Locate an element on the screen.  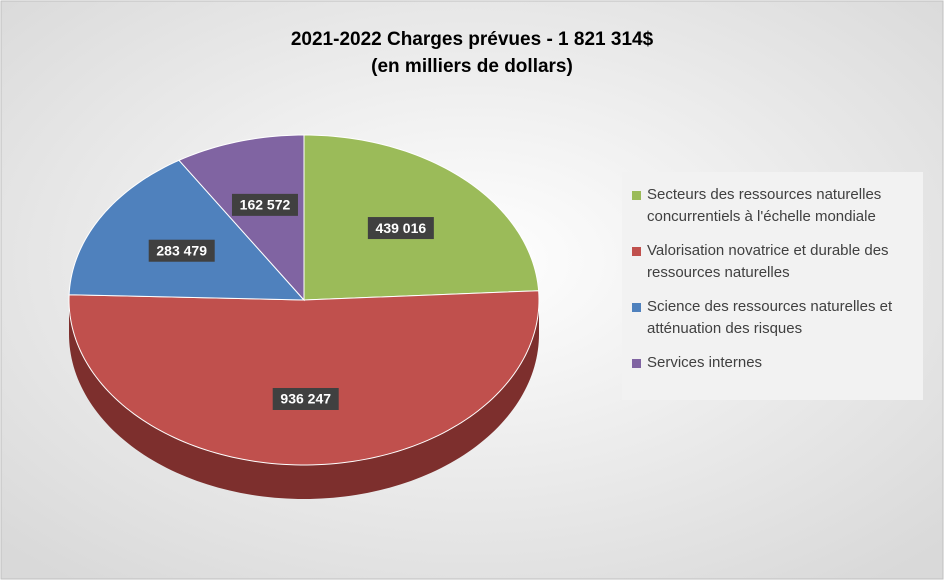
data-label: 162 572 is located at coordinates (265, 205).